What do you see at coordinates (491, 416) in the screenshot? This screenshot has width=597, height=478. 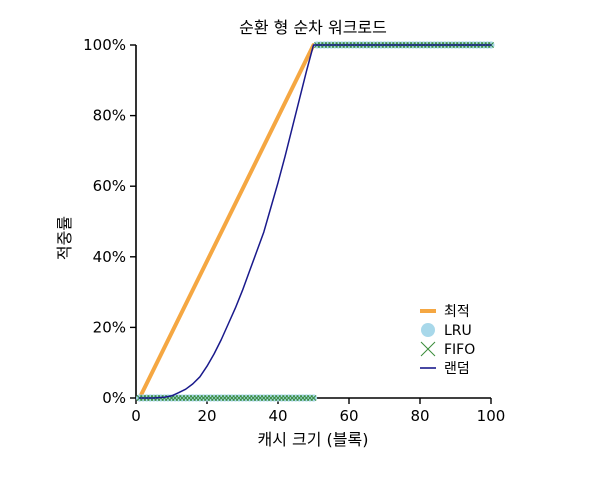 I see `x-tick-label: 100` at bounding box center [491, 416].